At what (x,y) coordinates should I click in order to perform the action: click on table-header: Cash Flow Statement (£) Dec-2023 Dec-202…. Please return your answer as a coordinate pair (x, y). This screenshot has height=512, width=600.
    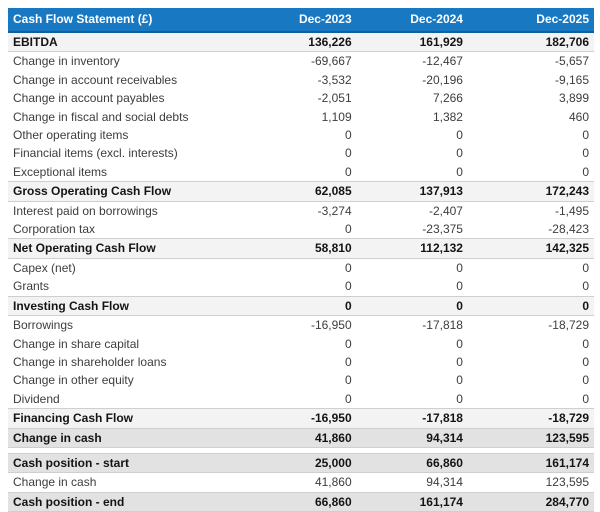
    Looking at the image, I should click on (301, 20).